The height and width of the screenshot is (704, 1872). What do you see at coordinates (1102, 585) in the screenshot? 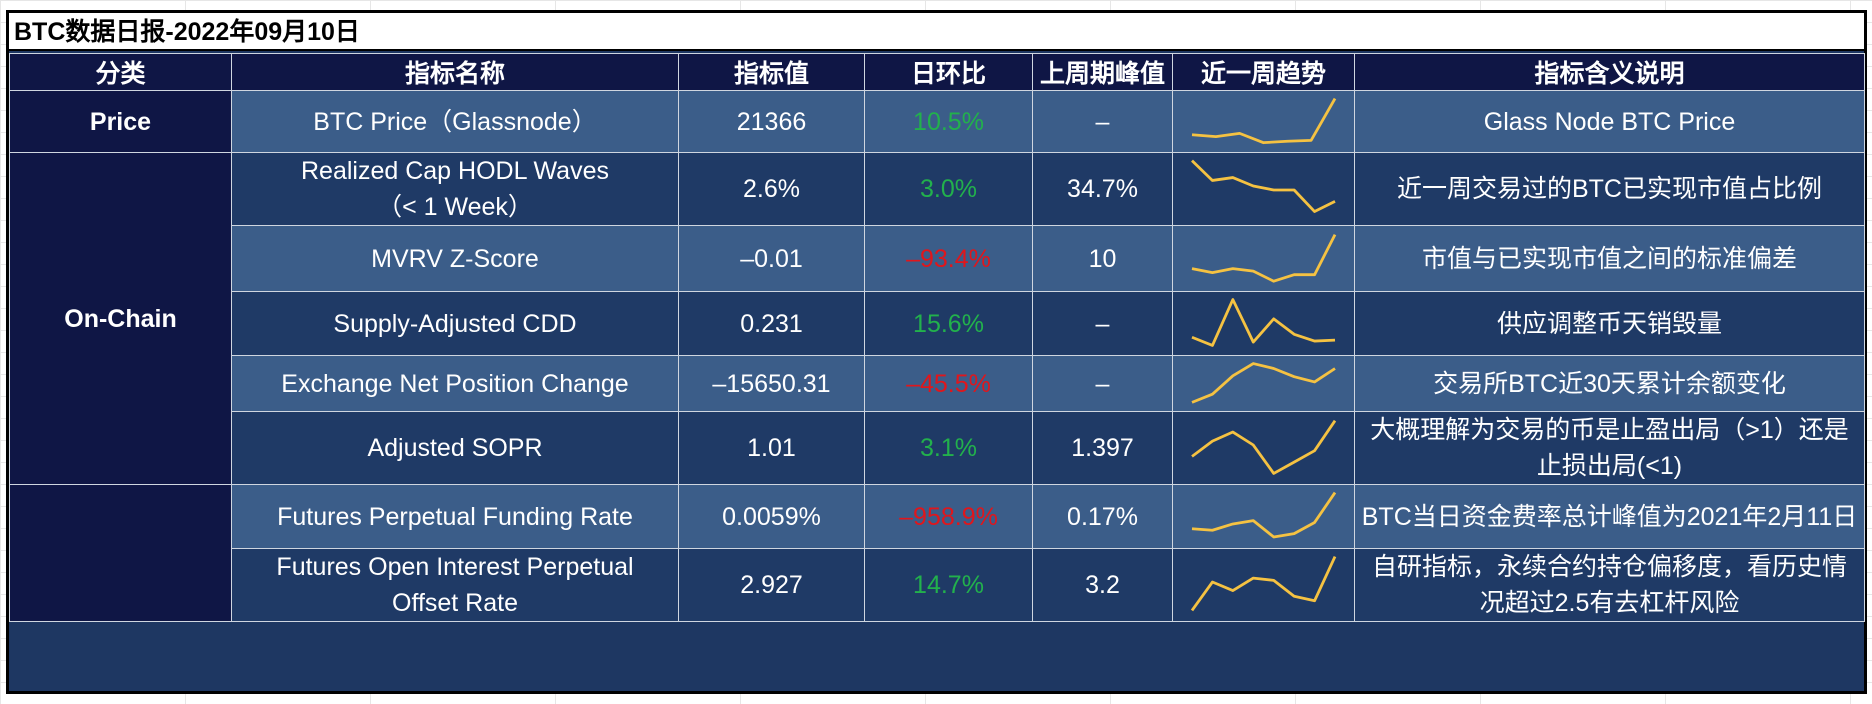
I see `prev-peak-cell: 3.2` at bounding box center [1102, 585].